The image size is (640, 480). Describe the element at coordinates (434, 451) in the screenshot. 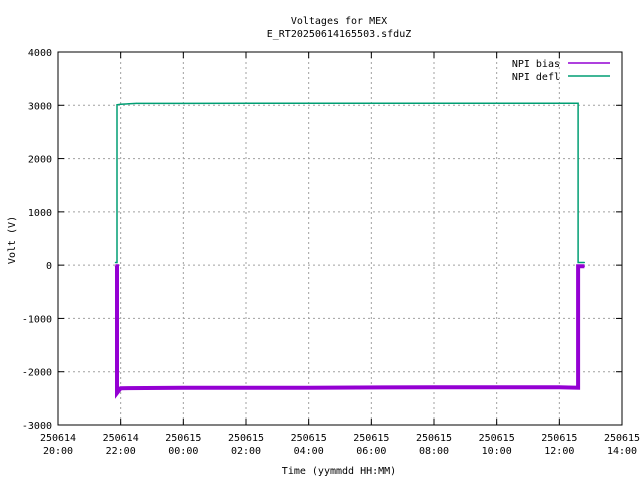

I see `x-tick-label-time: 08:00` at that location.